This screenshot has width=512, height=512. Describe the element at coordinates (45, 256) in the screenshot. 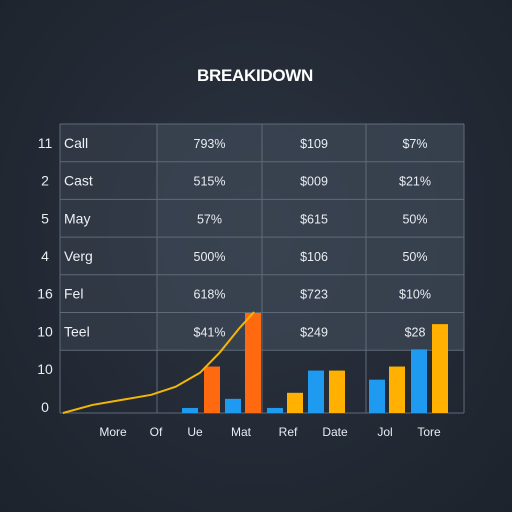

I see `rank-number: 4` at that location.